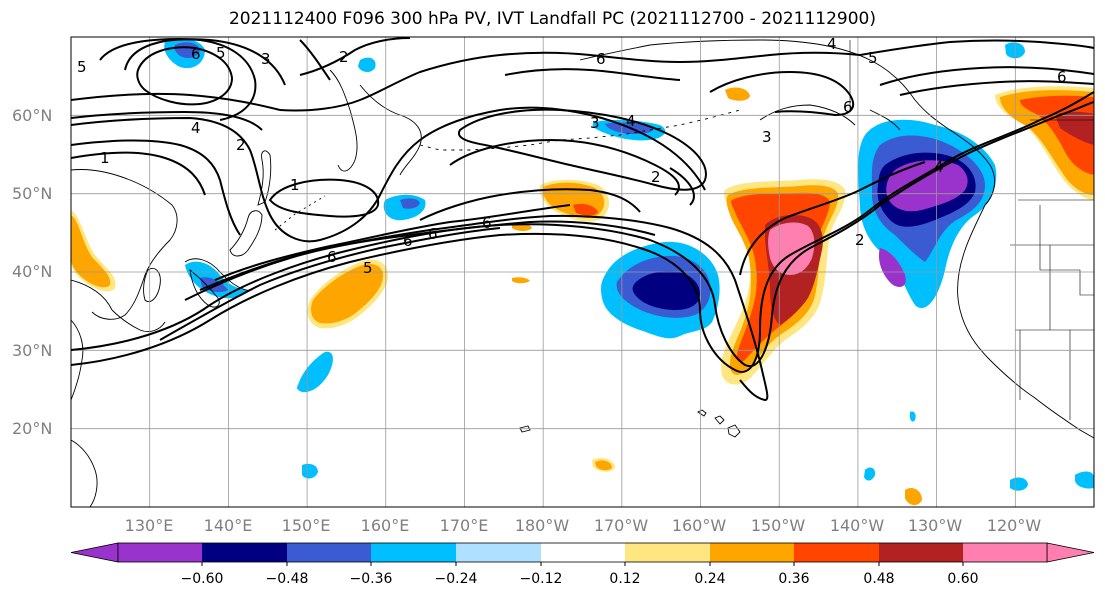 The height and width of the screenshot is (601, 1105). What do you see at coordinates (624, 579) in the screenshot?
I see `colorbar-tick-label-5: 0.12` at bounding box center [624, 579].